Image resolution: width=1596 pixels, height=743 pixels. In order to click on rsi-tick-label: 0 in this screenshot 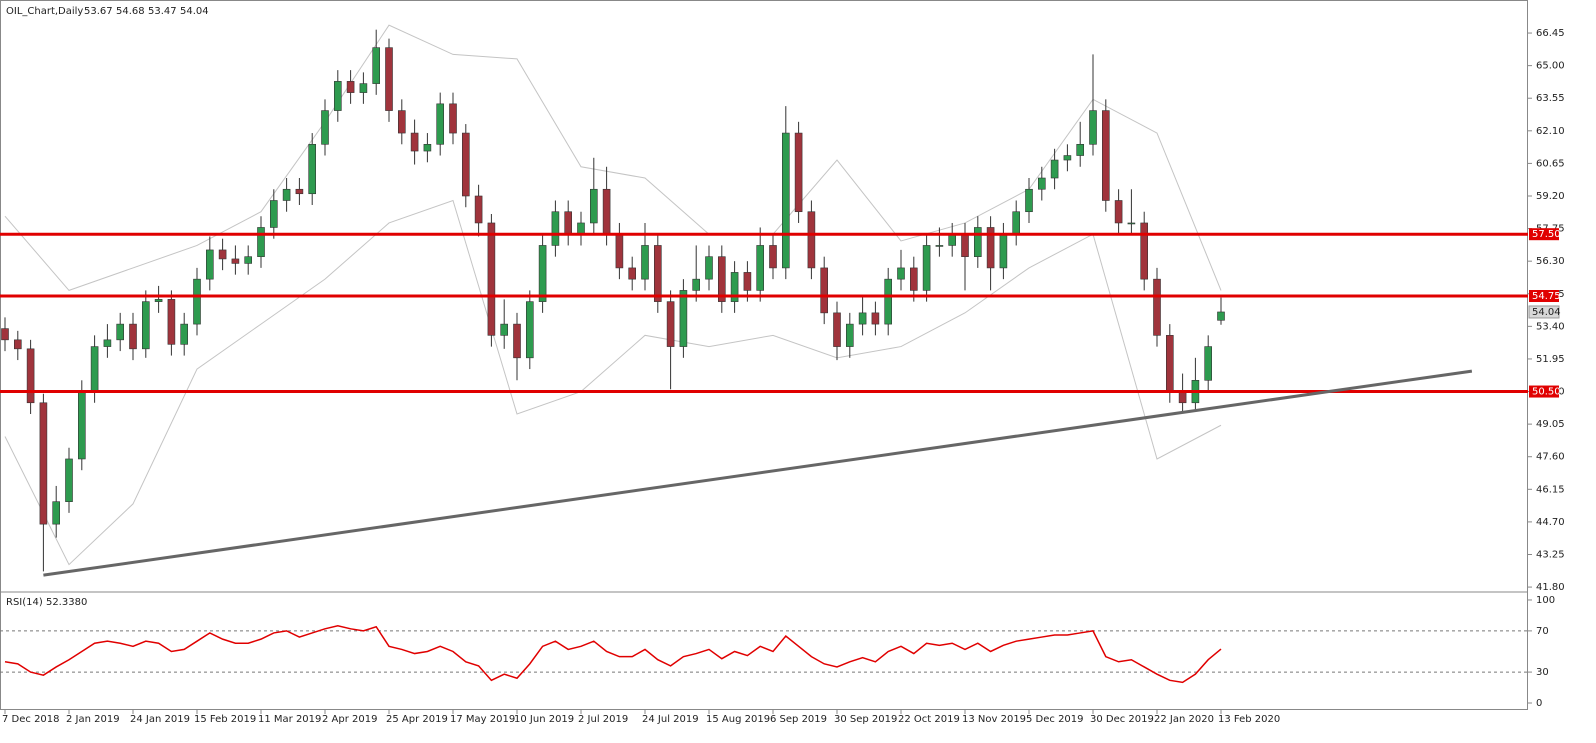, I will do `click(1539, 703)`.